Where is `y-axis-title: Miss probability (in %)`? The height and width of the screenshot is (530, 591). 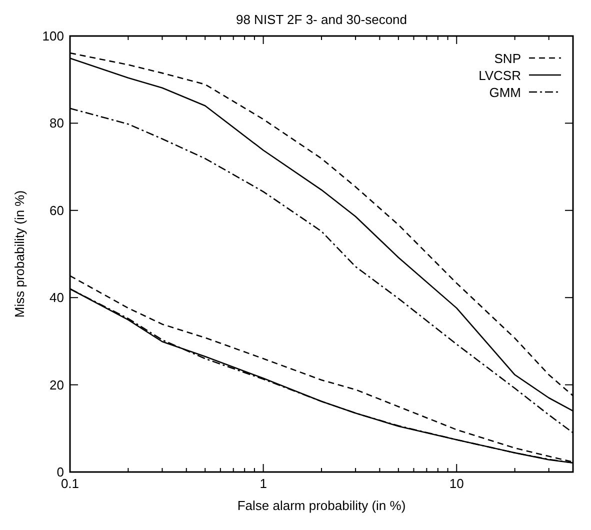 y-axis-title: Miss probability (in %) is located at coordinates (19, 254).